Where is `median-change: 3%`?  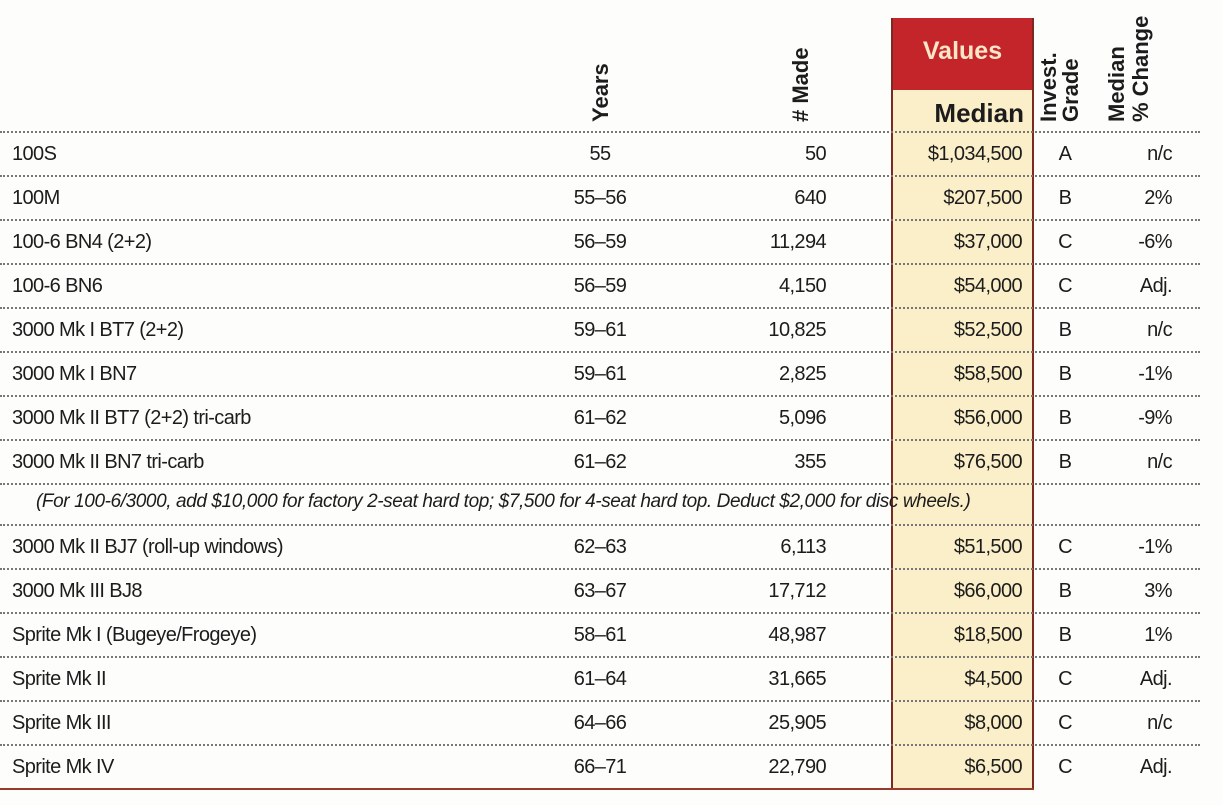 median-change: 3% is located at coordinates (1158, 591).